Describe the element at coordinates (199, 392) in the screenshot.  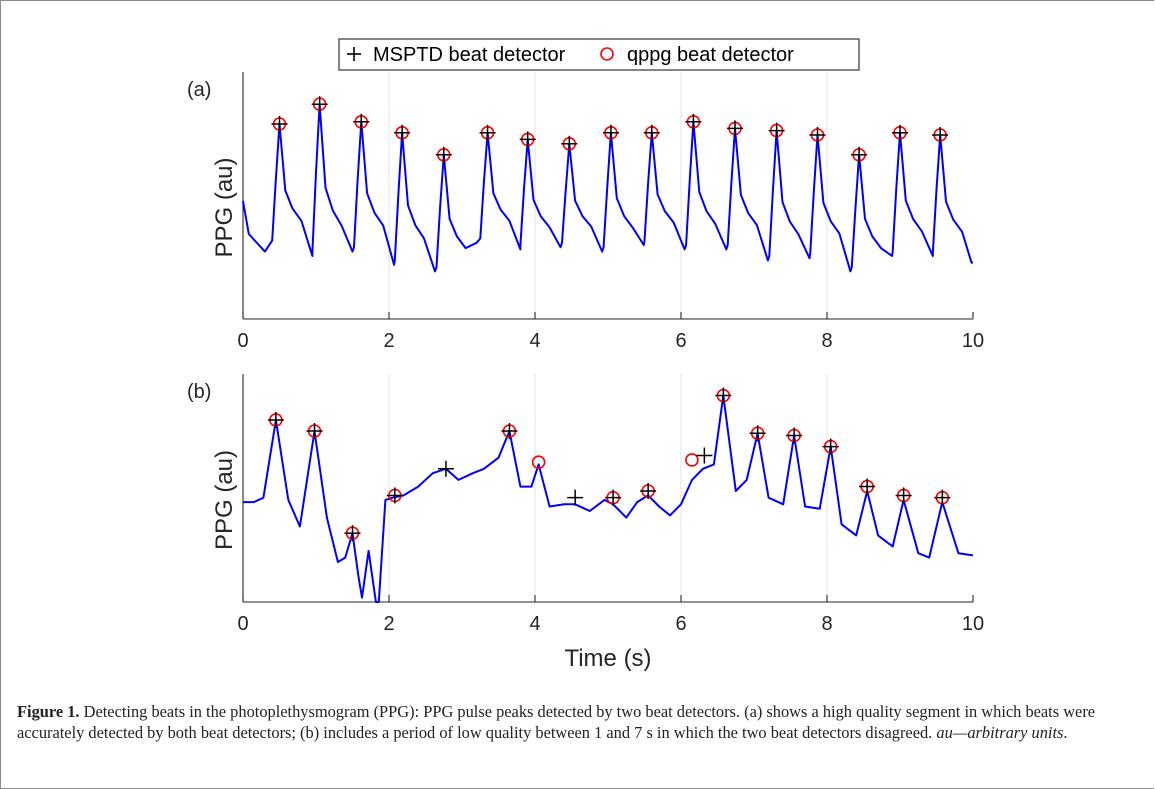
I see `panel-label: (b)` at that location.